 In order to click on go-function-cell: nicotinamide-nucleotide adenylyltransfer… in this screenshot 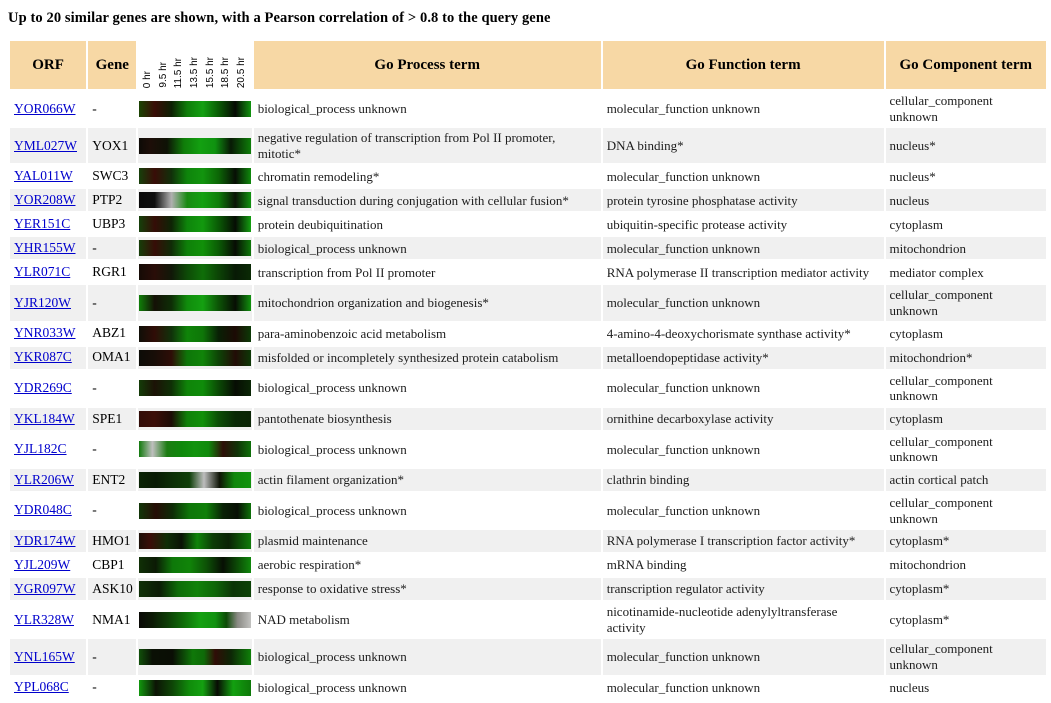, I will do `click(743, 620)`.